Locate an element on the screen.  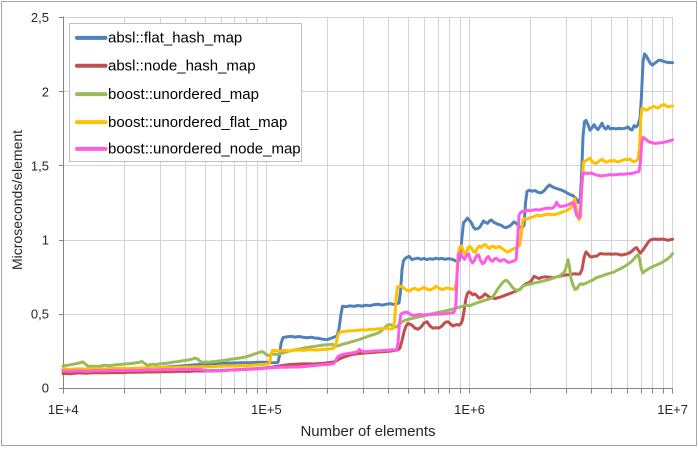
svg-text: absl::node_hash_map is located at coordinates (182, 66).